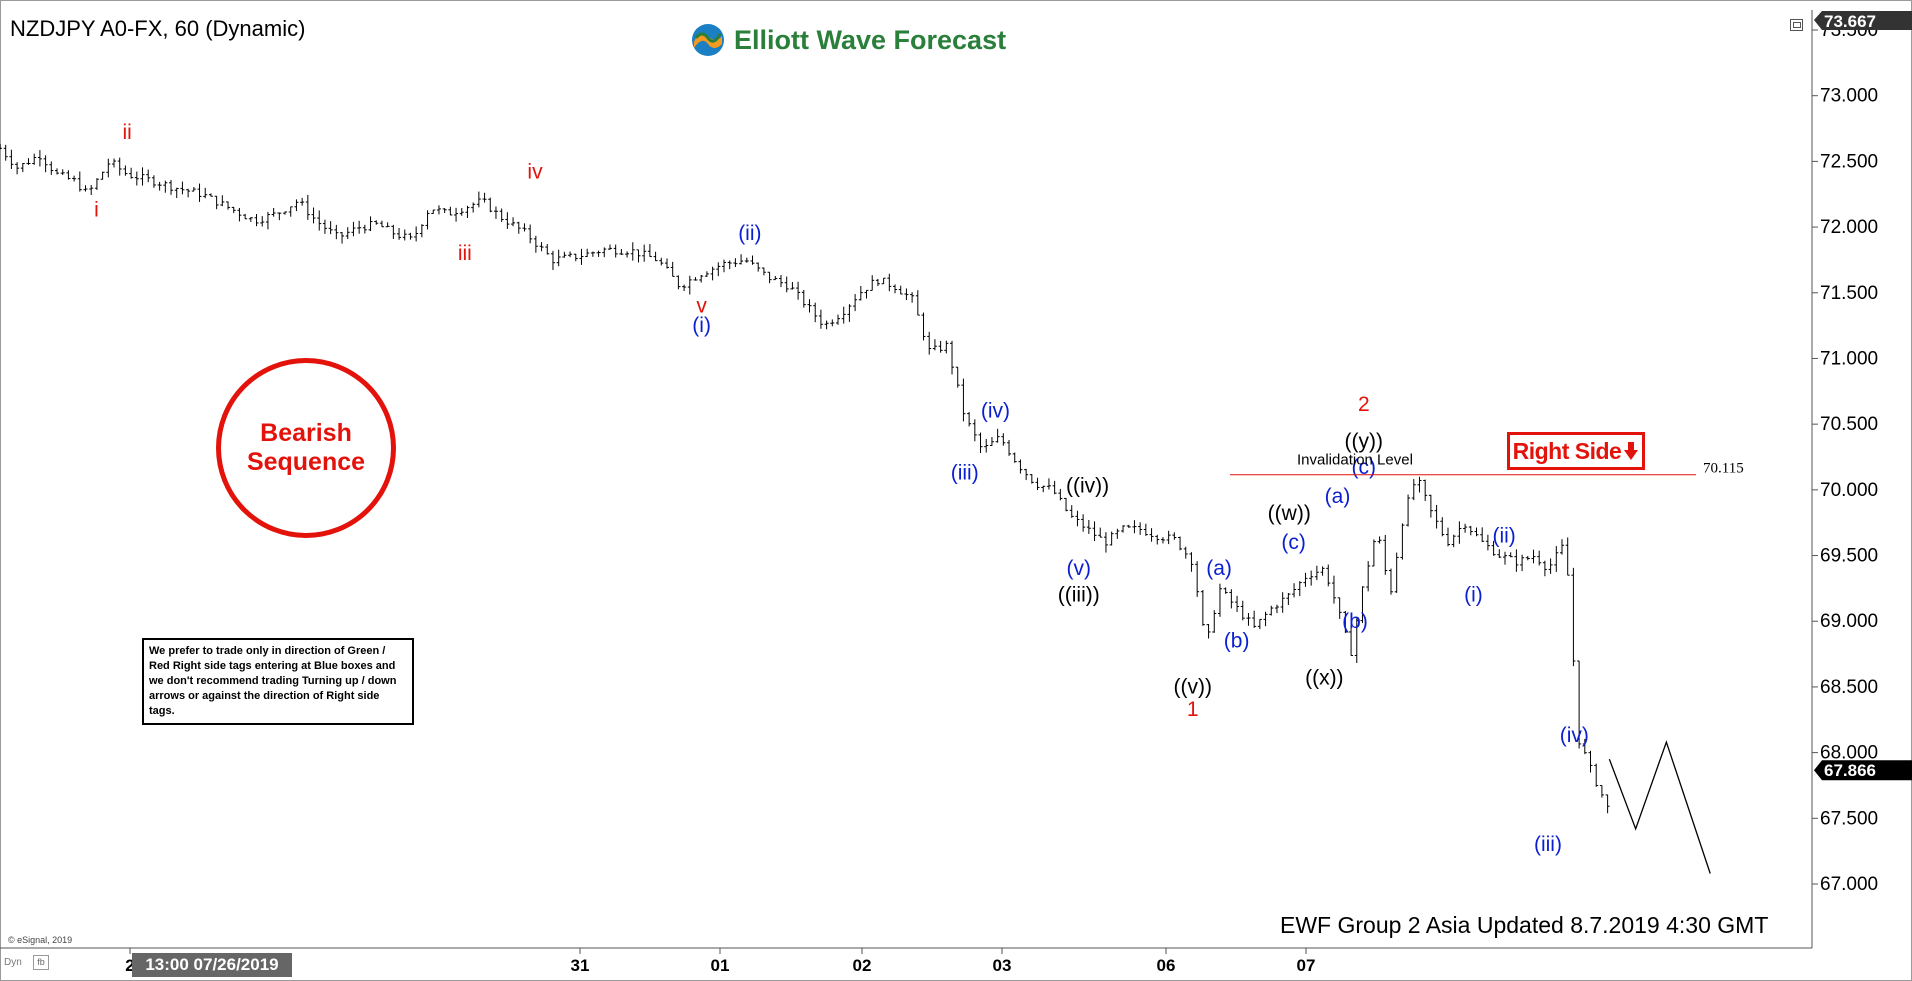  I want to click on y-tick-label: 72.000, so click(1849, 227).